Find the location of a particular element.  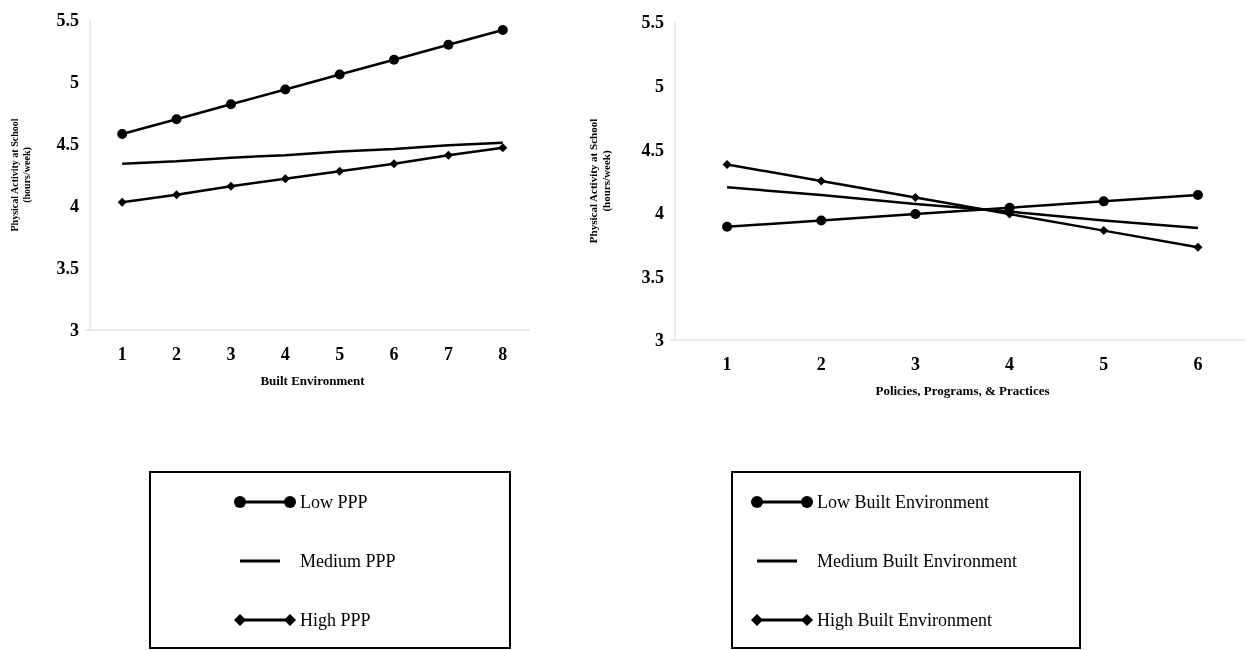

legend-label: High Built Environment is located at coordinates (904, 620).